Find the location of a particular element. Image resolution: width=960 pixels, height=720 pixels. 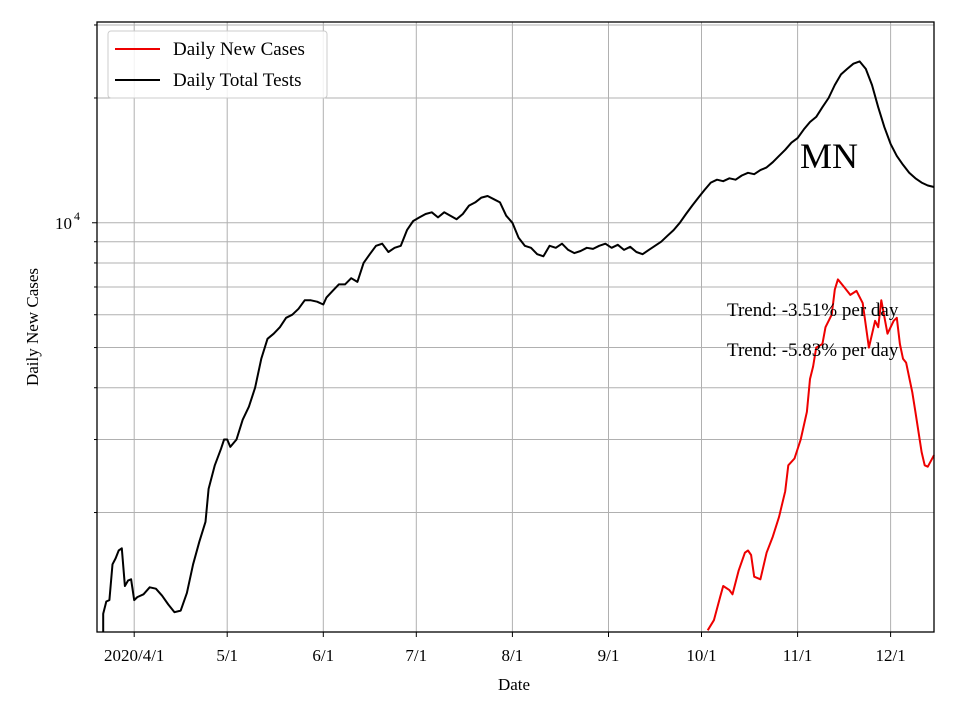

x-tick-label: 12/1 is located at coordinates (890, 655).